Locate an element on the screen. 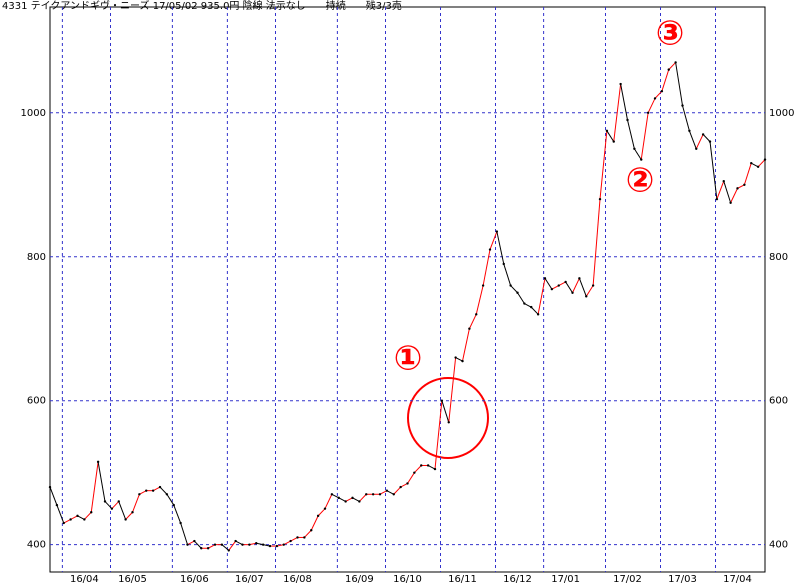 The width and height of the screenshot is (800, 585). y-tick-label-right: 800 is located at coordinates (778, 257).